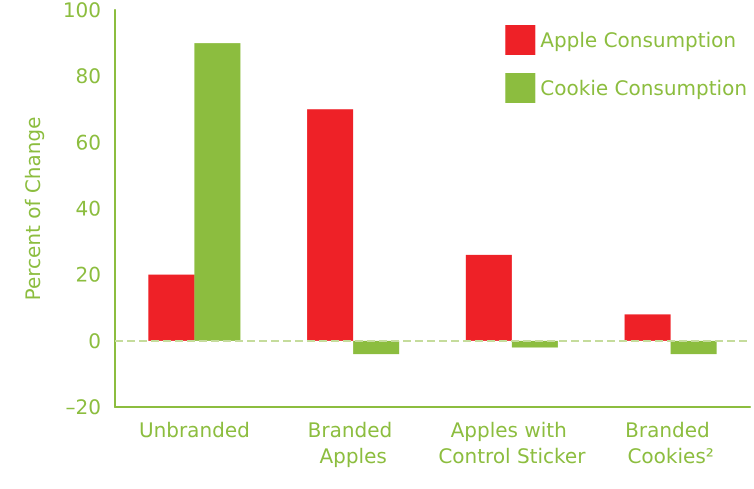 The height and width of the screenshot is (489, 754). I want to click on y-tick-label: 20, so click(88, 274).